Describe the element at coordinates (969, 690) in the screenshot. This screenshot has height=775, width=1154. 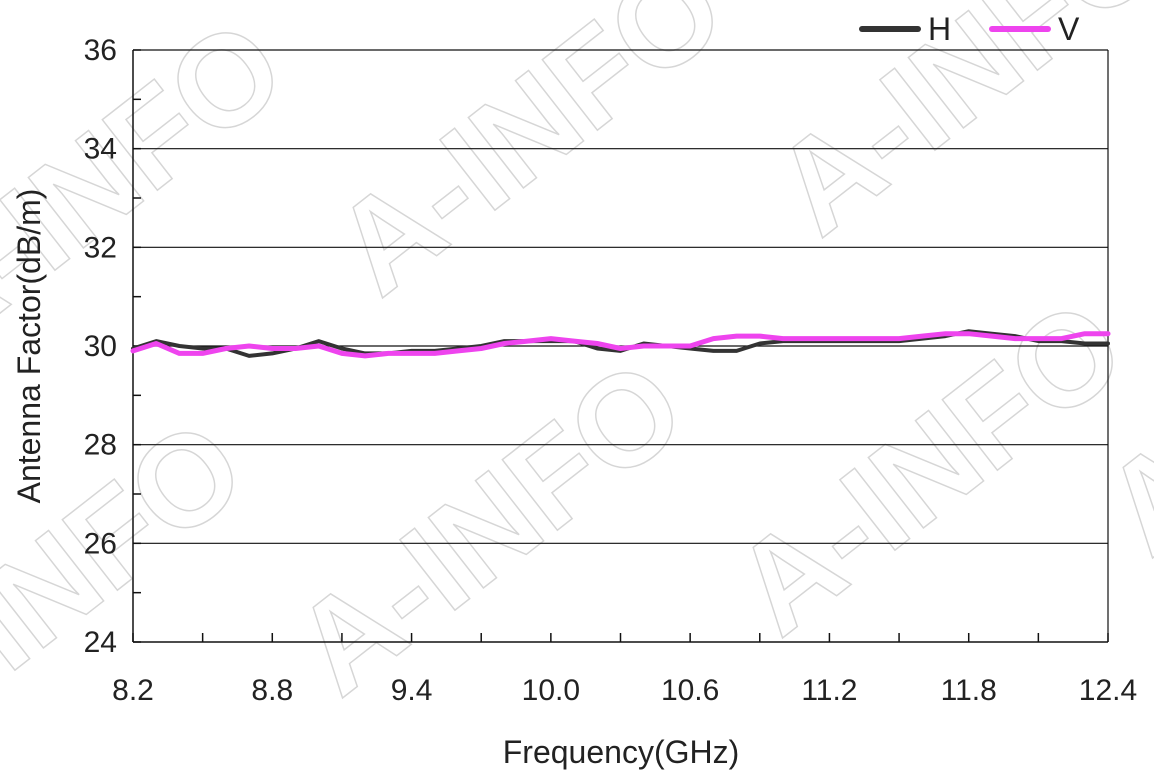
I see `x-tick-label: 11.8` at that location.